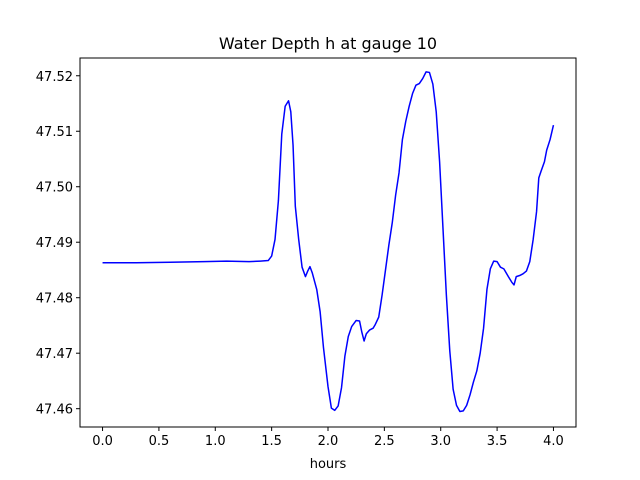  I want to click on y-tick-label: 47.48, so click(54, 299).